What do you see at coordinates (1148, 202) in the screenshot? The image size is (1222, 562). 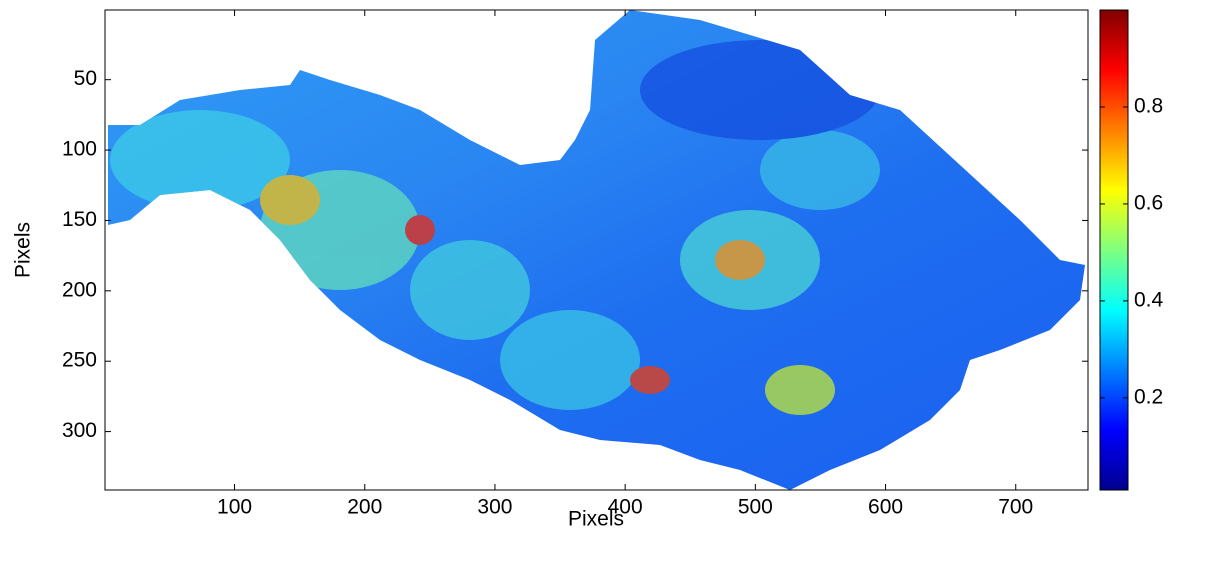 I see `colorbar-tick-label: 0.6` at bounding box center [1148, 202].